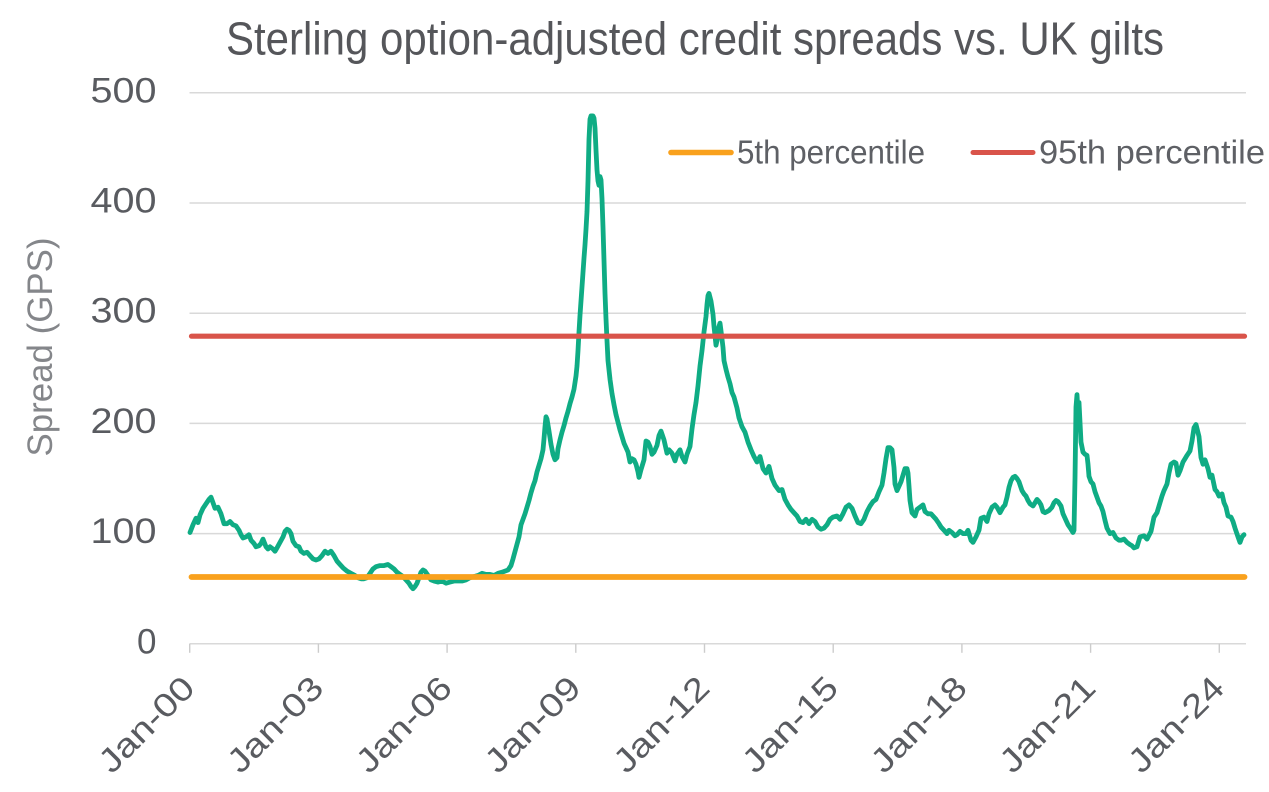  What do you see at coordinates (831, 152) in the screenshot?
I see `svg-text: 5th percentile` at bounding box center [831, 152].